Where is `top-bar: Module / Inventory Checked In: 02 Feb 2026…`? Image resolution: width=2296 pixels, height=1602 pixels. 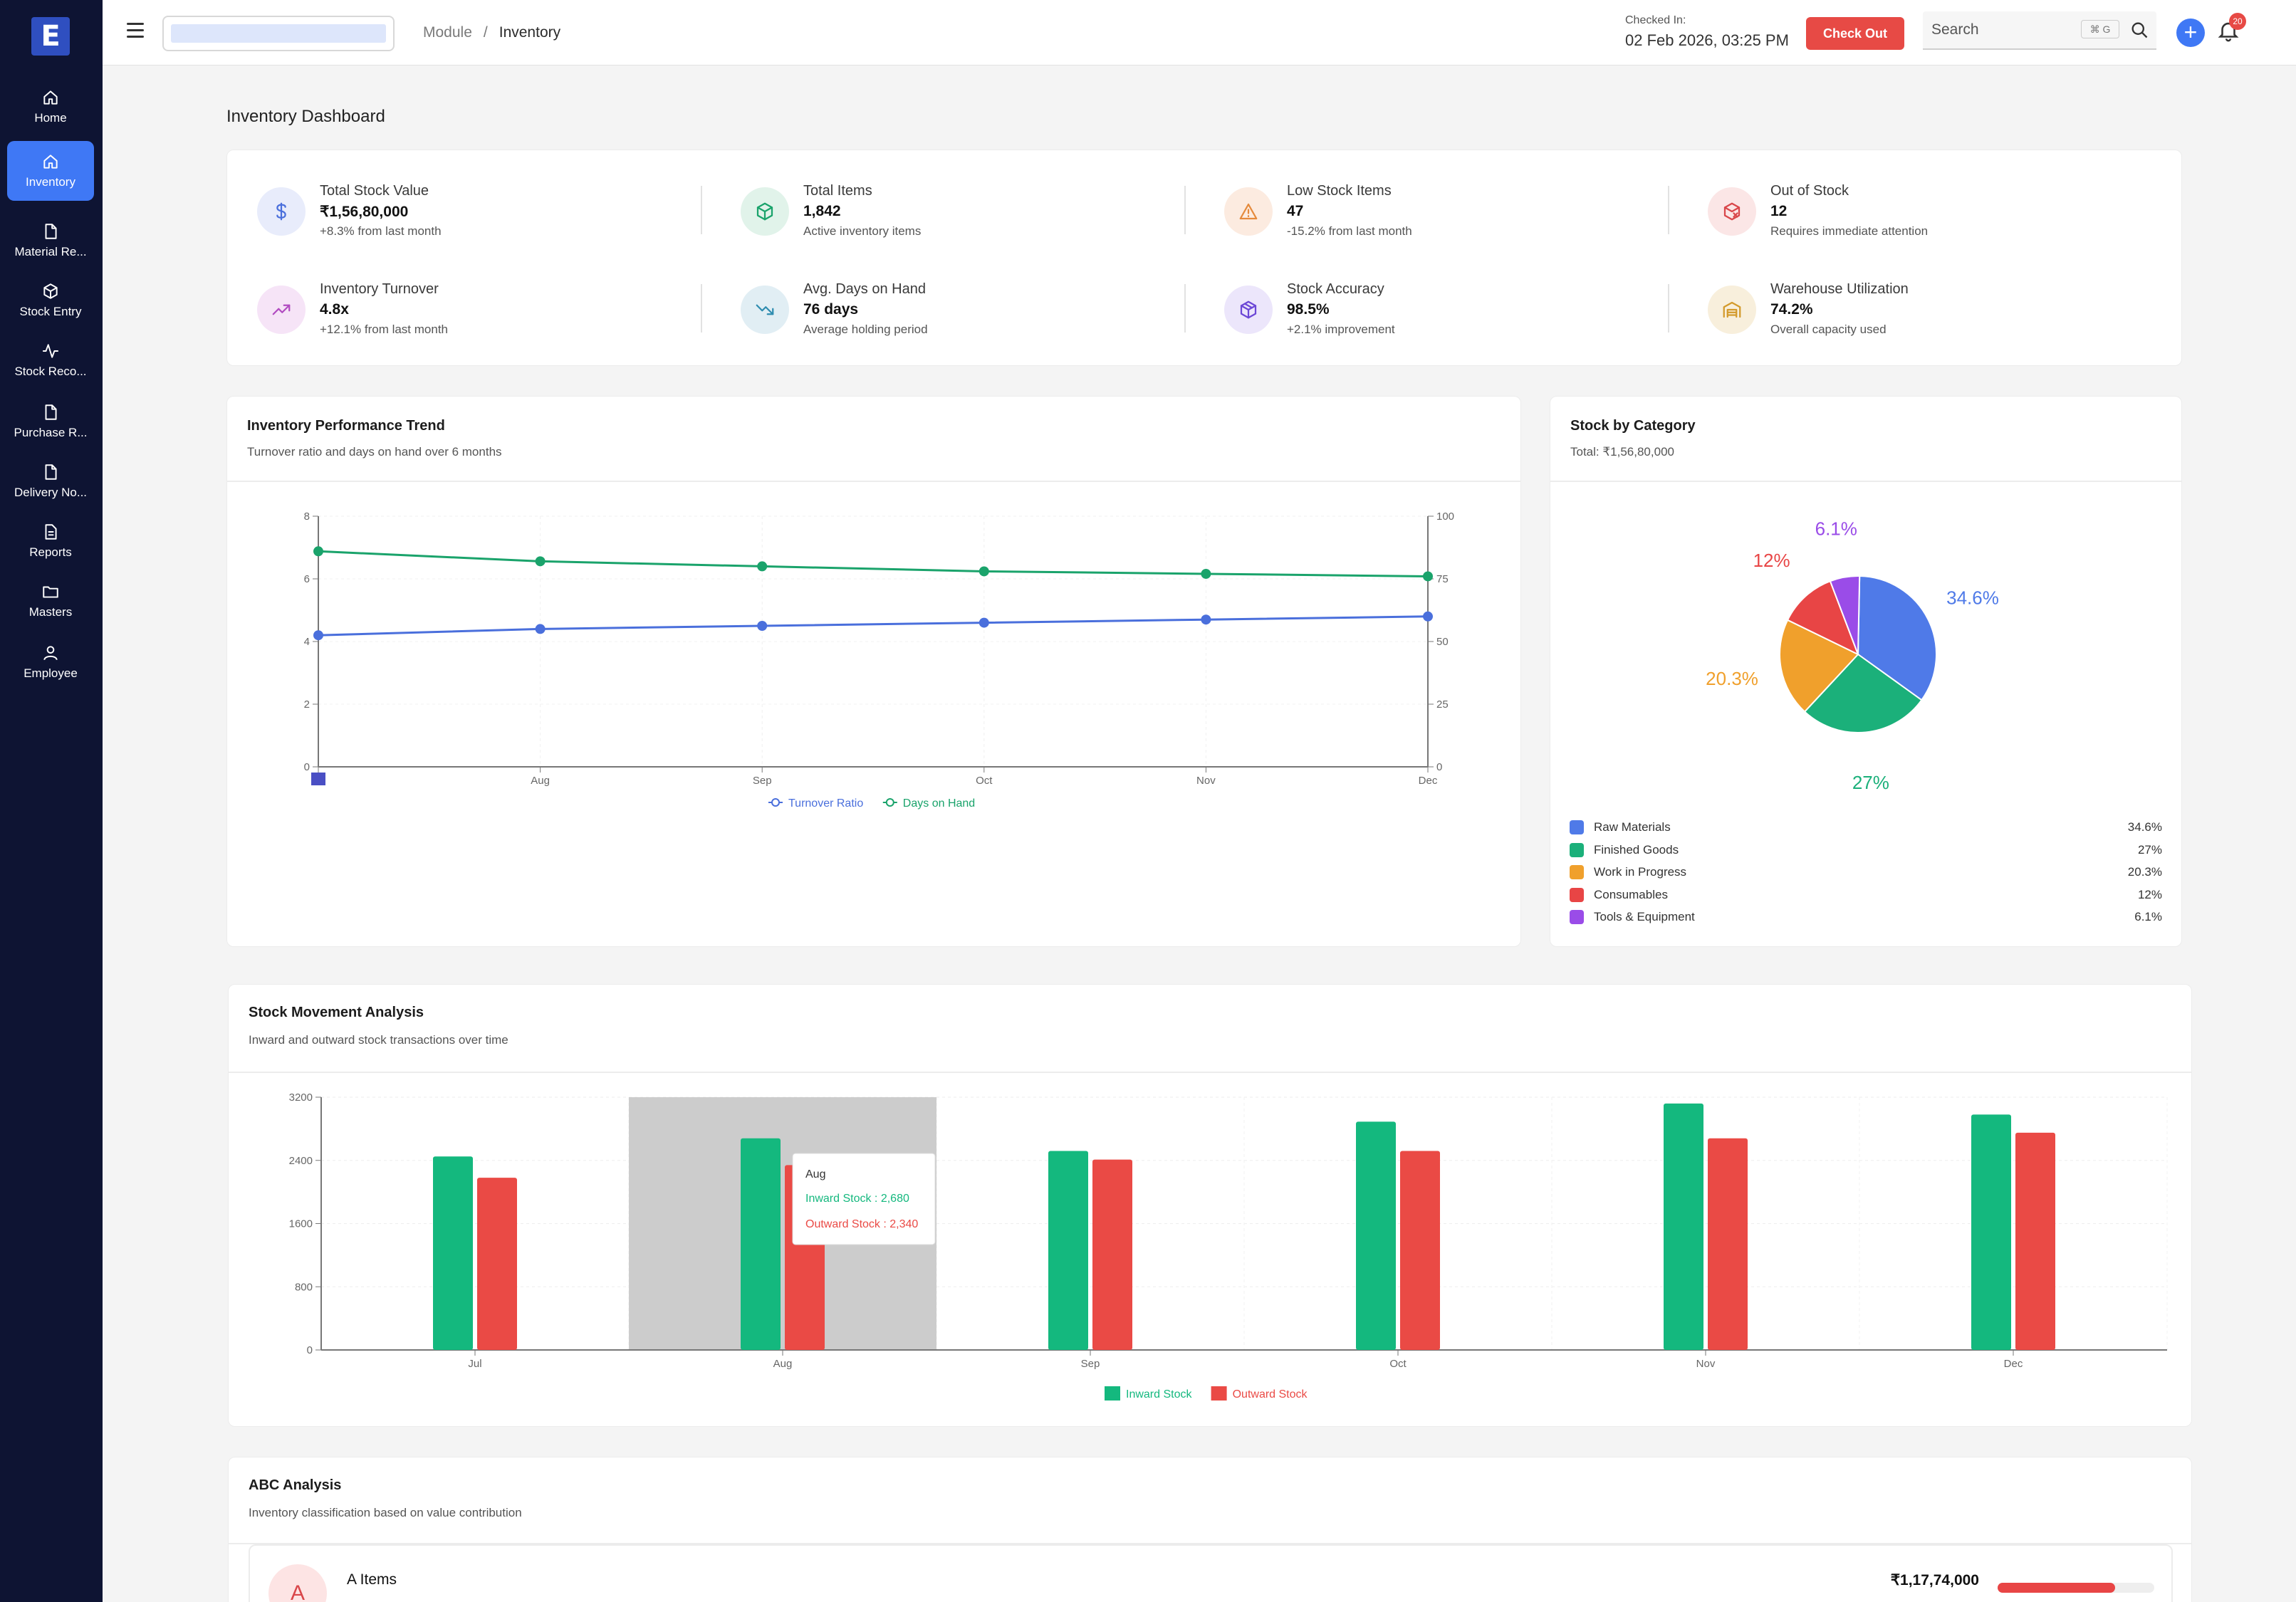
top-bar: Module / Inventory Checked In: 02 Feb 2026… is located at coordinates (1199, 33).